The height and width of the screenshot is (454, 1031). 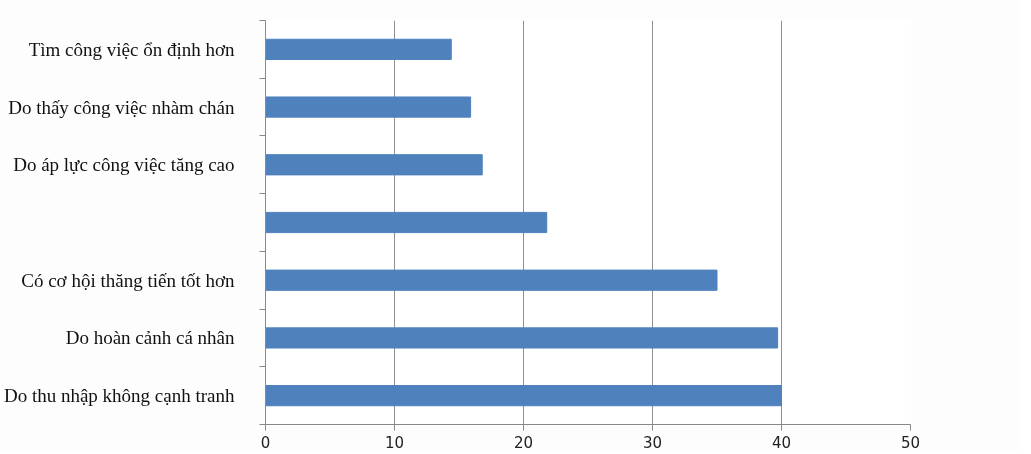 What do you see at coordinates (128, 280) in the screenshot?
I see `y-tick-label: Có cơ hội thăng tiến tốt hơn` at bounding box center [128, 280].